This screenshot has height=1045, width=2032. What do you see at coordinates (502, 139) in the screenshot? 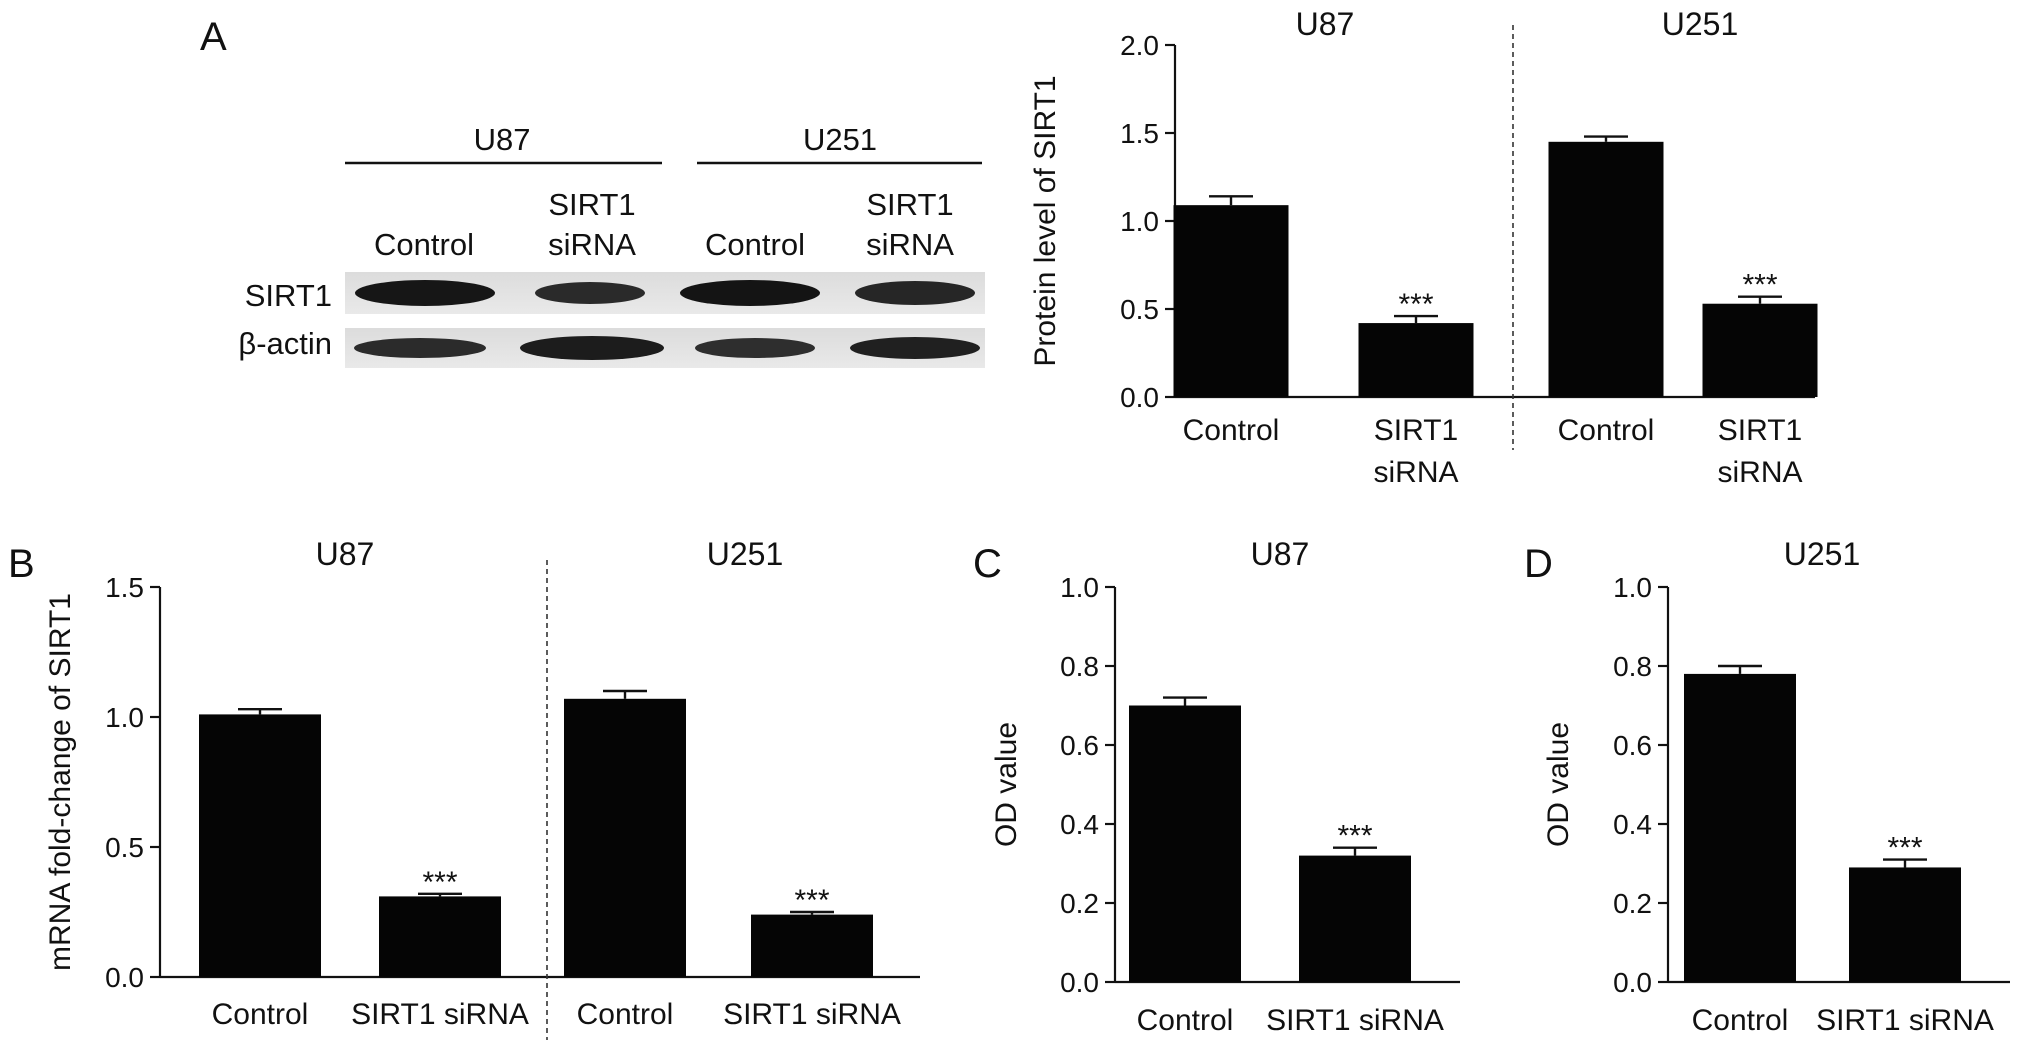
I see `blot-group-label-u87: U87` at bounding box center [502, 139].